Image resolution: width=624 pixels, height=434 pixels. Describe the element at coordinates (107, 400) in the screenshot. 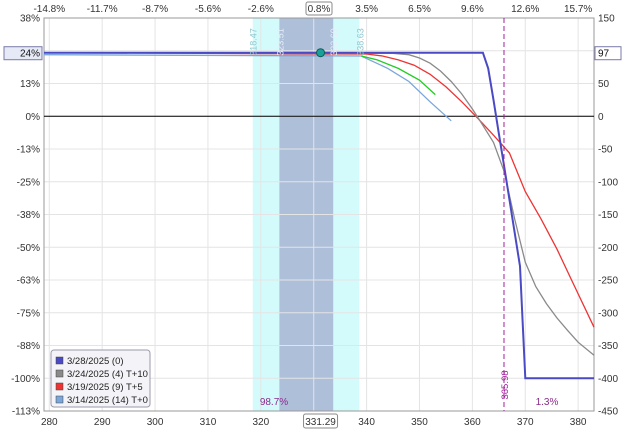

I see `legend-entry-label: 3/14/2025 (14) T+0` at that location.